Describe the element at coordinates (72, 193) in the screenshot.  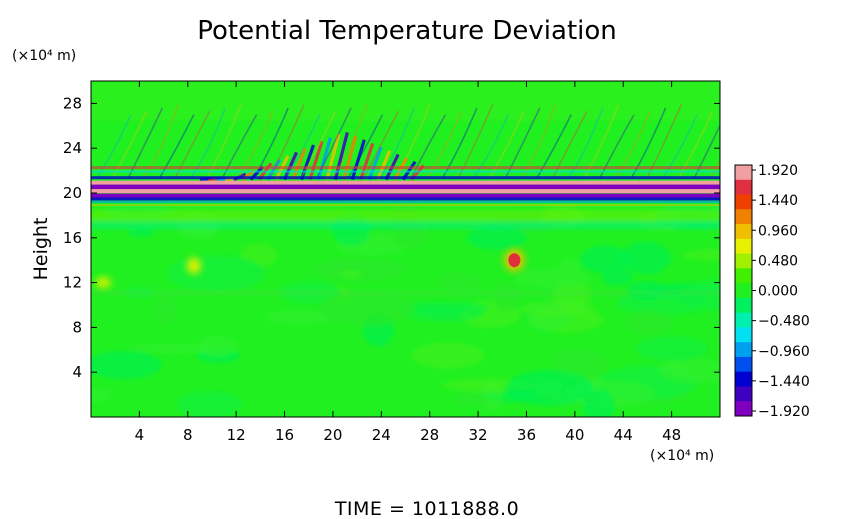
I see `y-tick-label: 20` at that location.